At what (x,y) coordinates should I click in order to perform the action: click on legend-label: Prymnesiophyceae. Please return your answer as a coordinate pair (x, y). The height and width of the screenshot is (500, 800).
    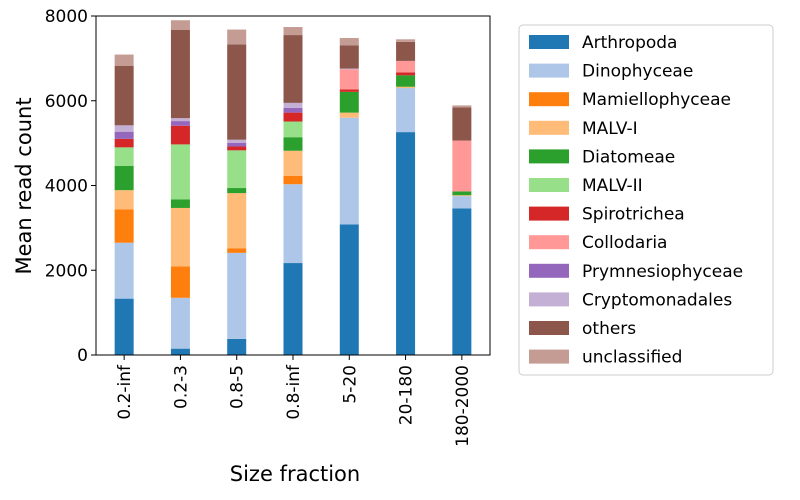
    Looking at the image, I should click on (662, 272).